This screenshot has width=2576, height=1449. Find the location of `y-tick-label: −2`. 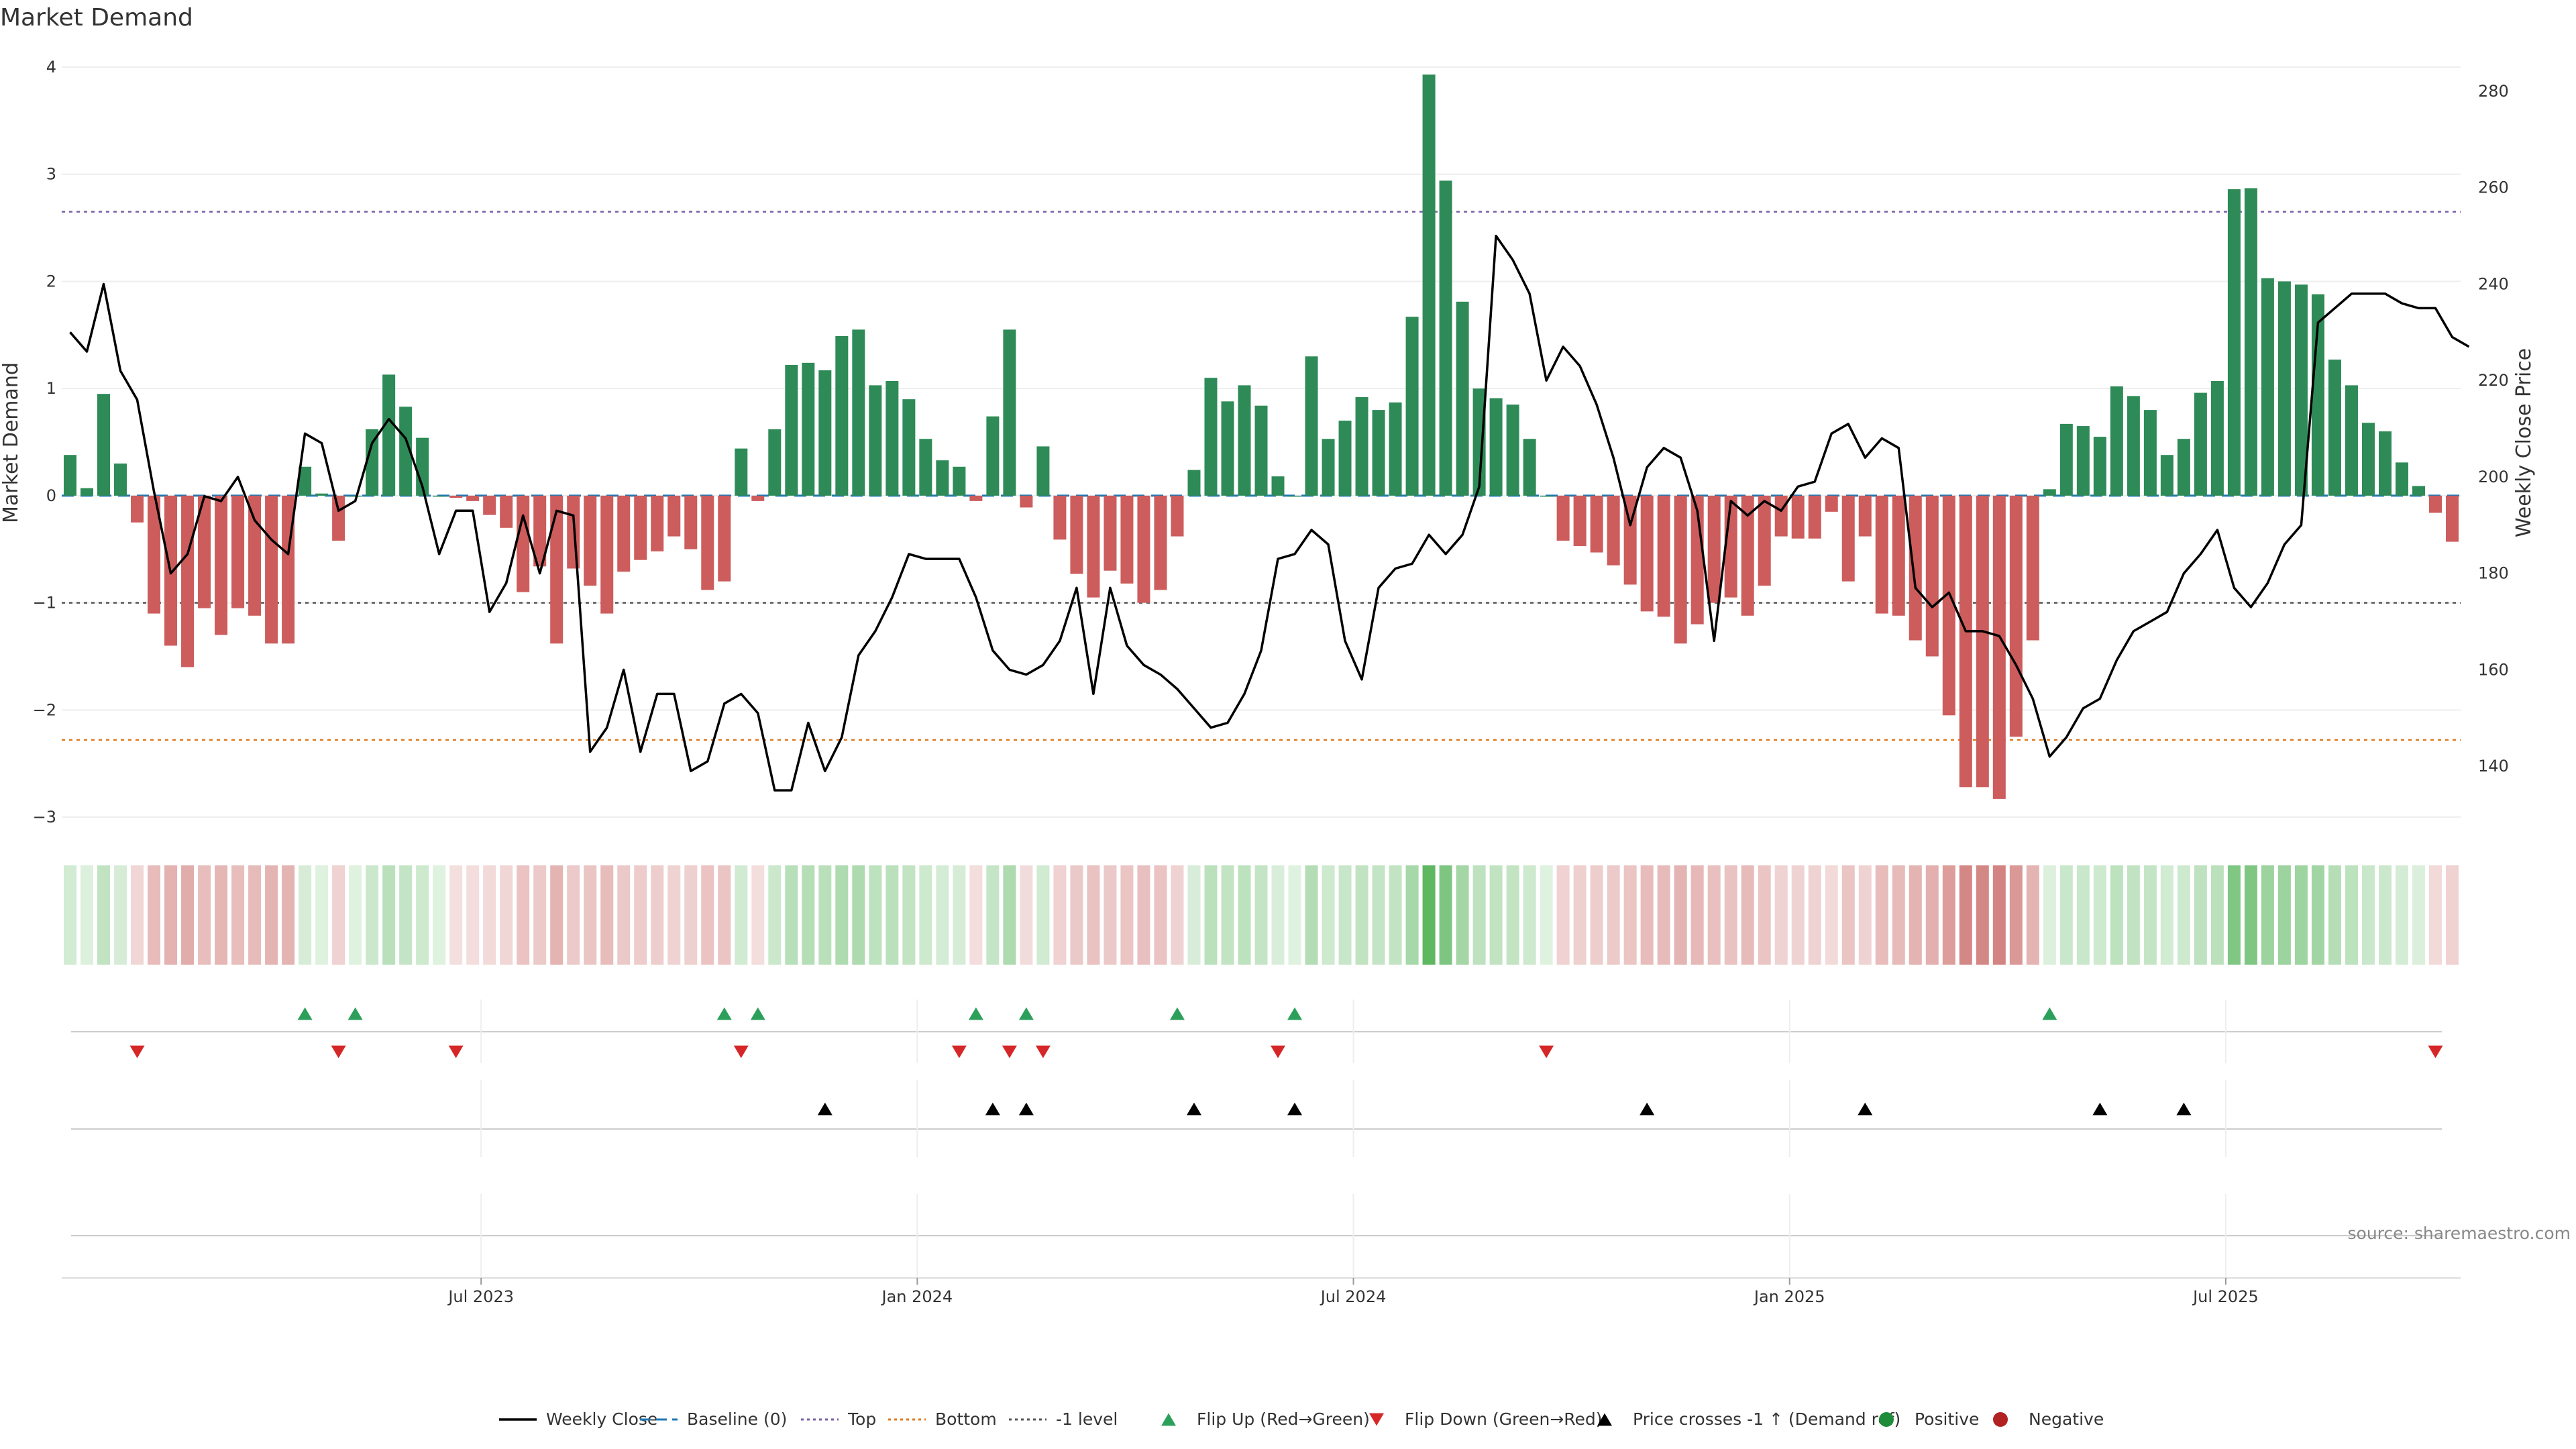

y-tick-label: −2 is located at coordinates (44, 709).